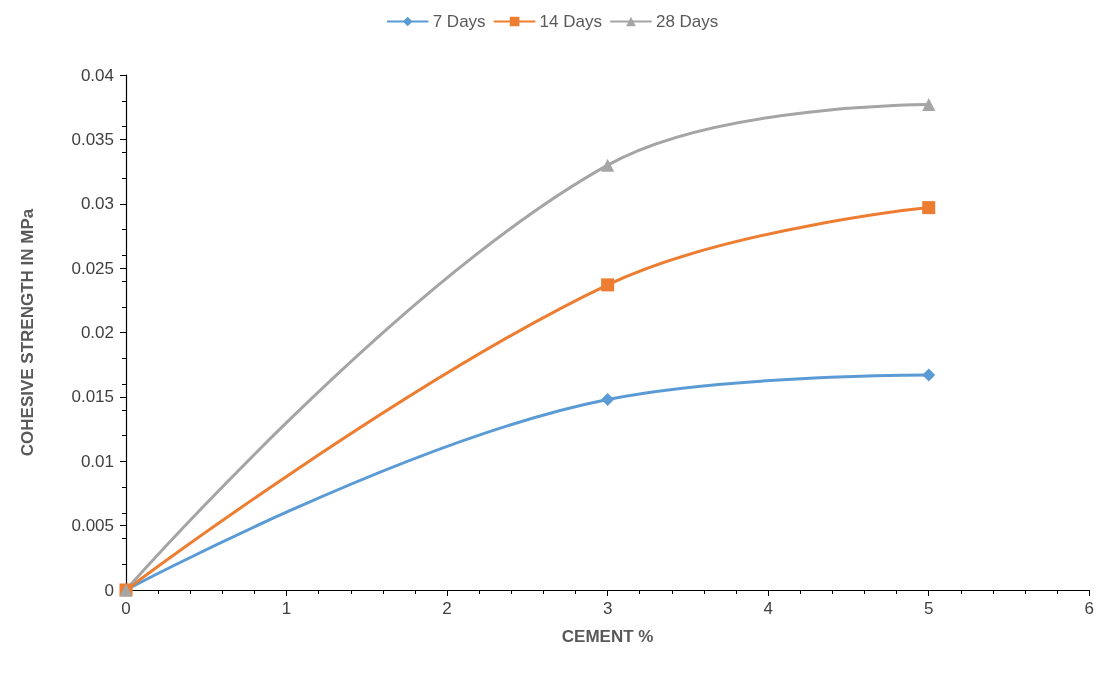  I want to click on x-tick-label: 2, so click(447, 608).